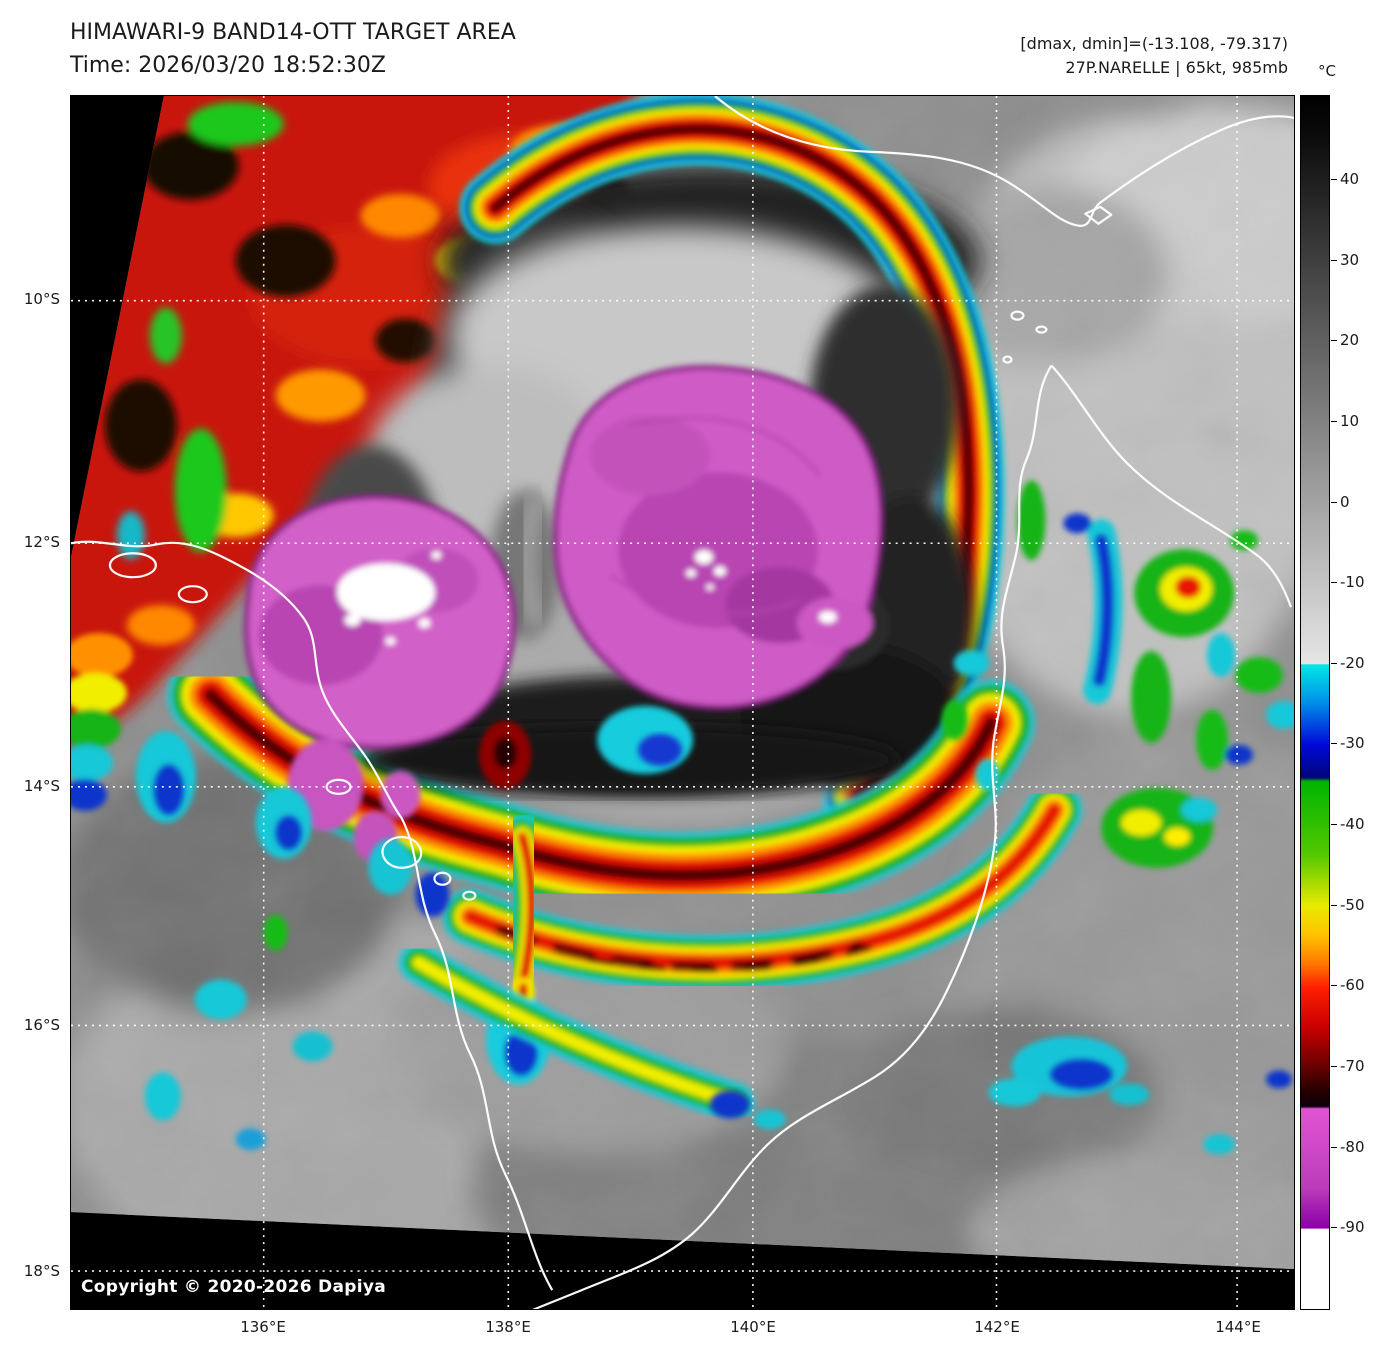  What do you see at coordinates (1238, 1327) in the screenshot?
I see `lon-label: 144°E` at bounding box center [1238, 1327].